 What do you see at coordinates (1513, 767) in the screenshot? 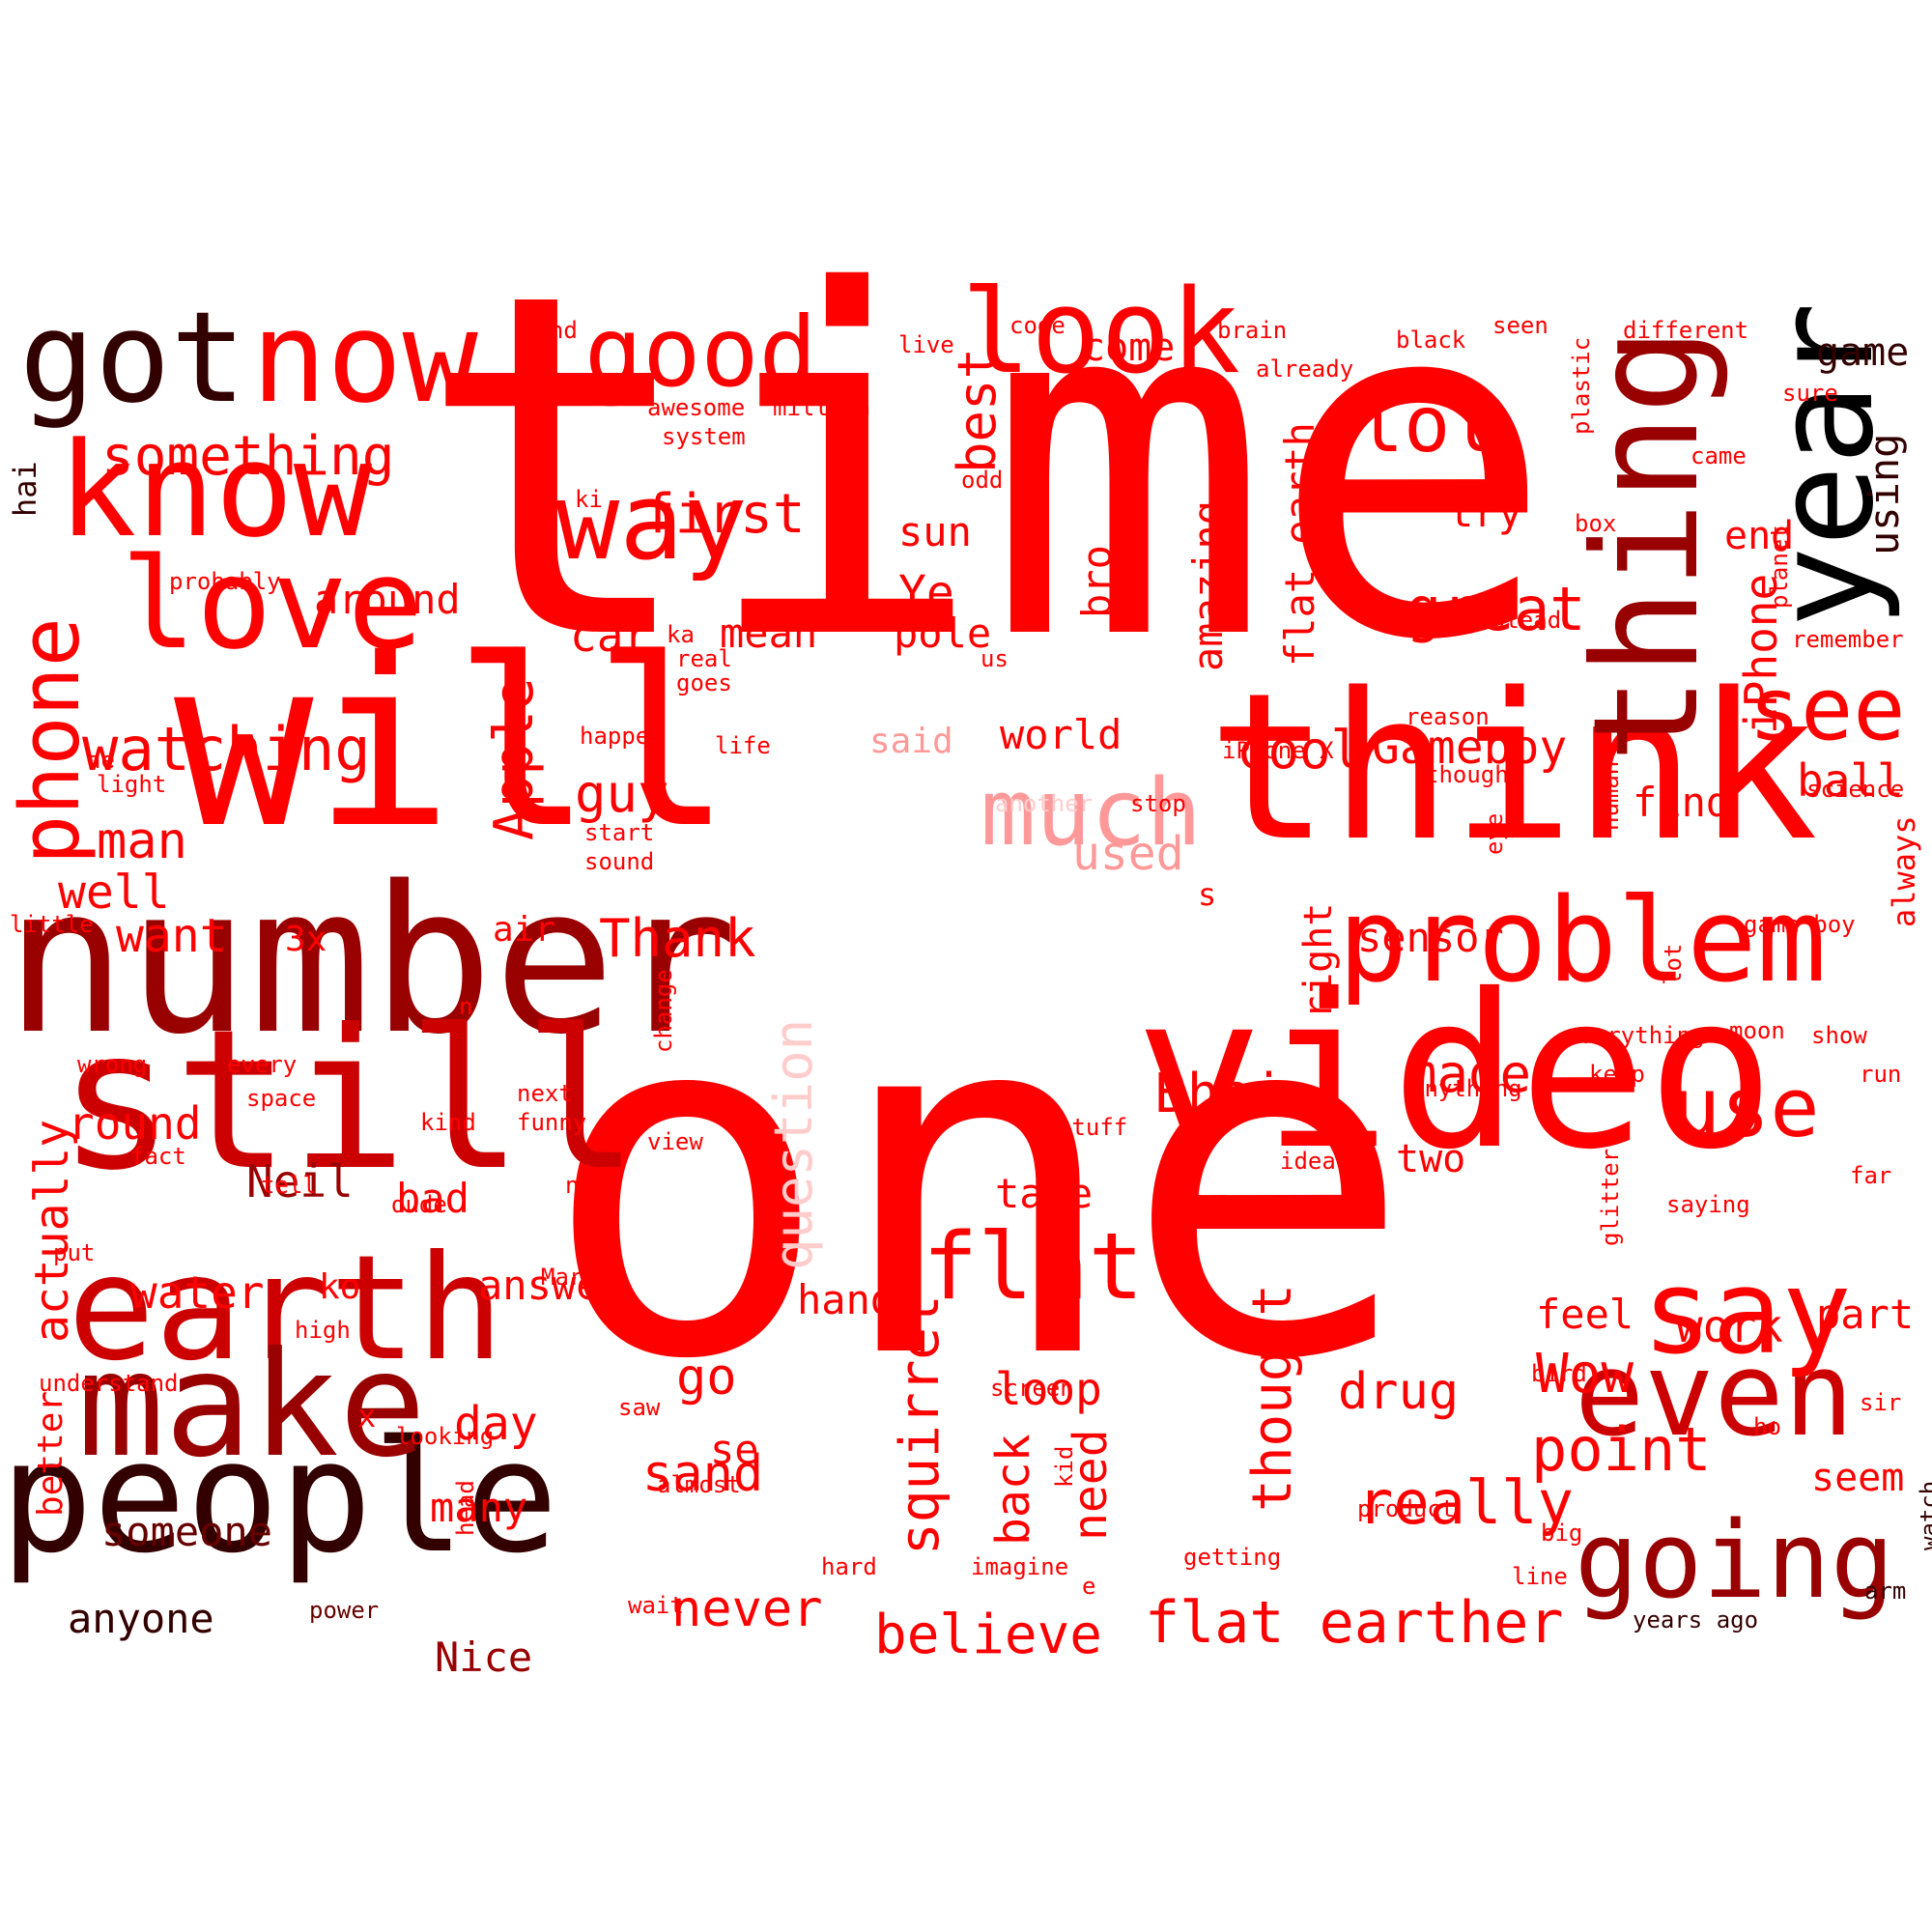
I see `word-think: think` at bounding box center [1513, 767].